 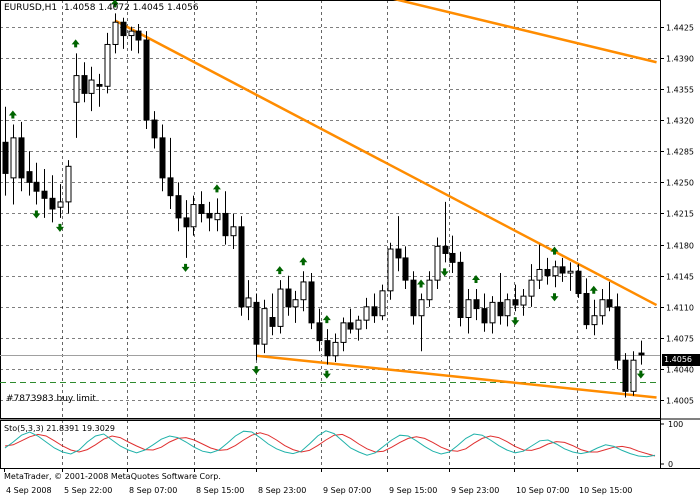 I want to click on time-tick-label: 8 Sep 07:00, so click(x=153, y=490).